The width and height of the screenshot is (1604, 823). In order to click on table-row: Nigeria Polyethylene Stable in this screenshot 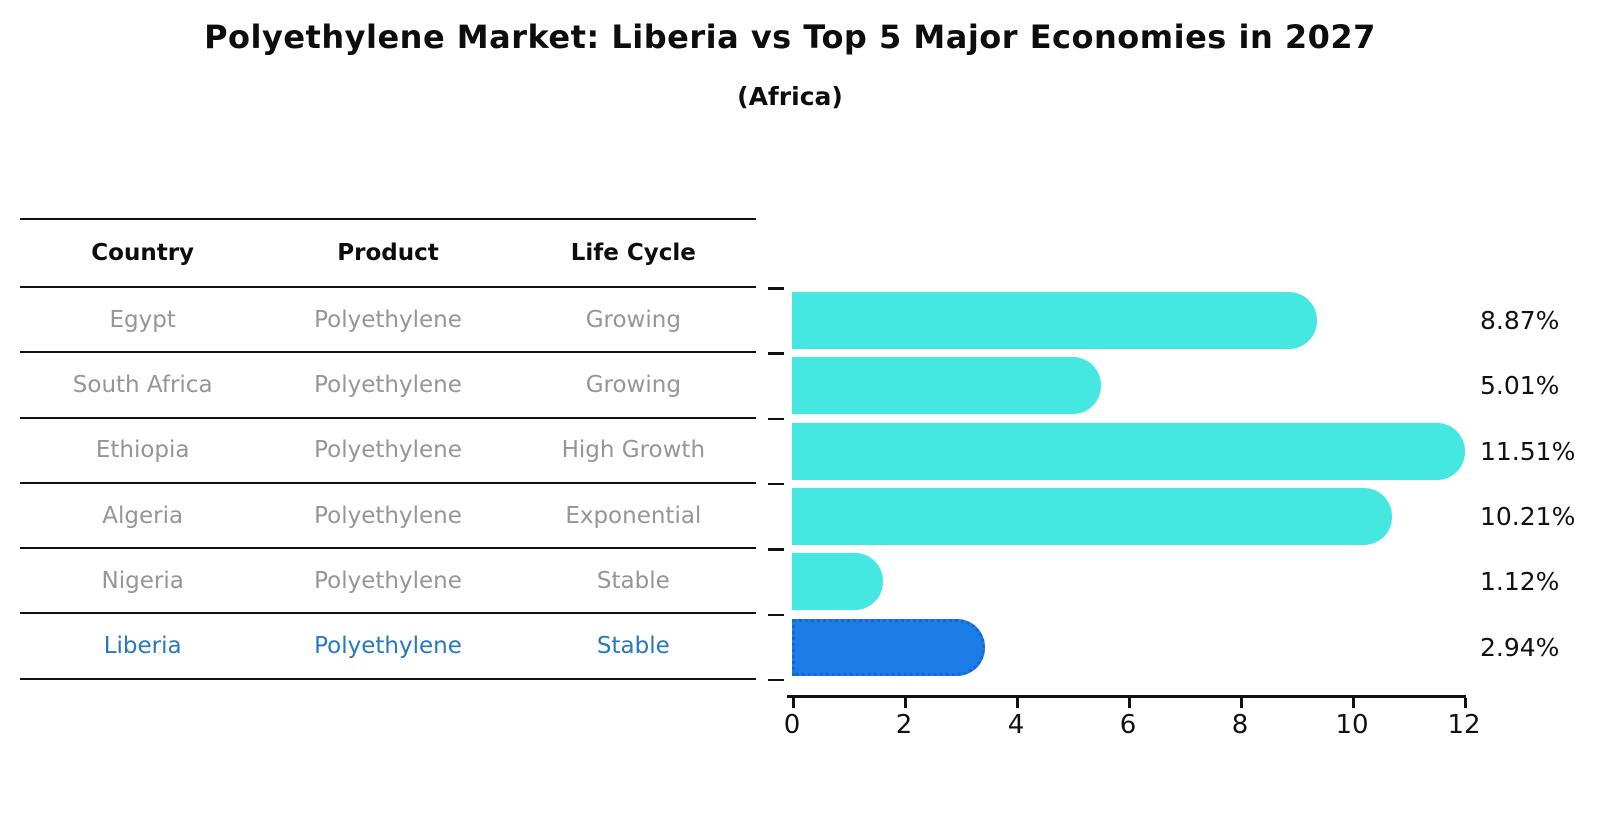, I will do `click(388, 582)`.